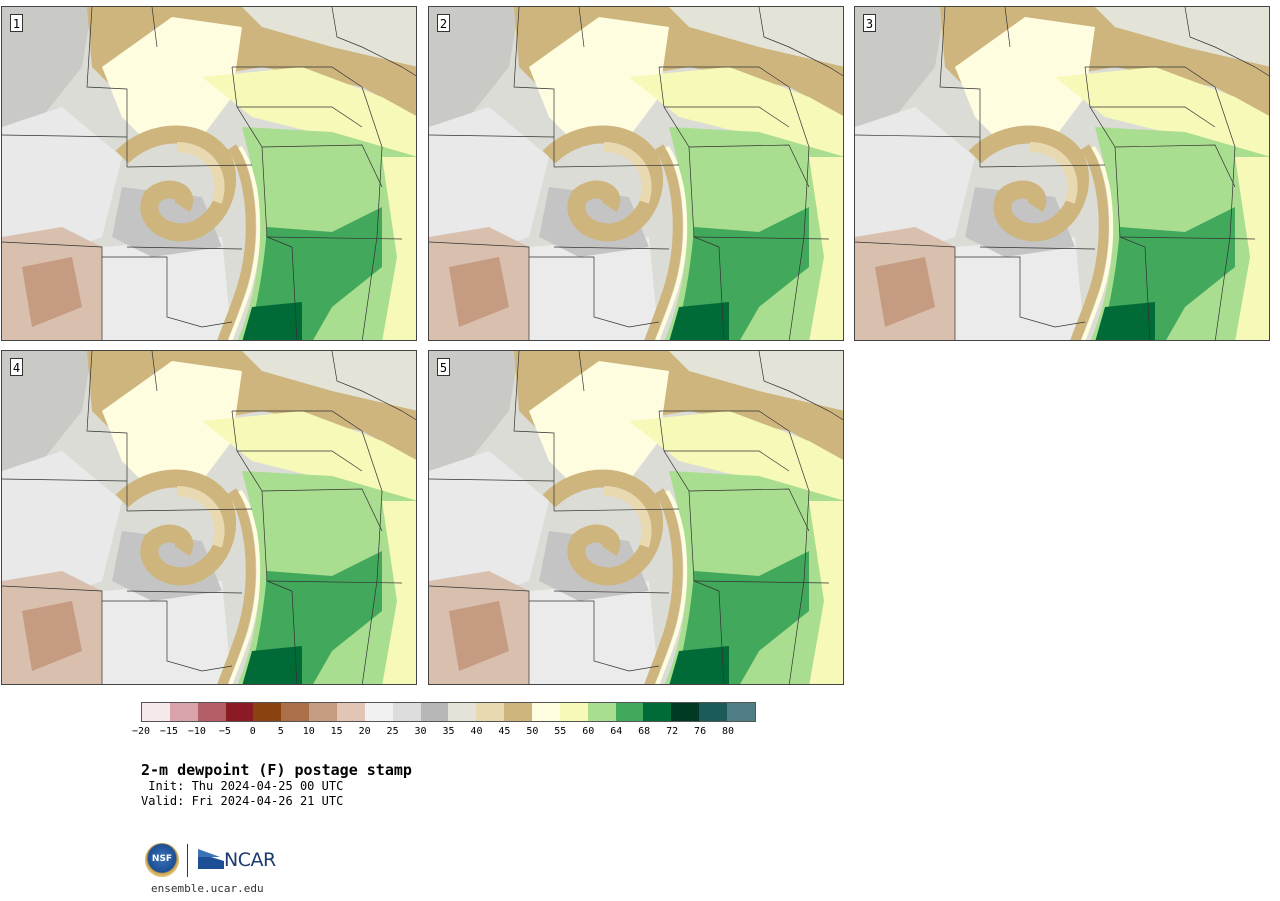 This screenshot has width=1280, height=901. What do you see at coordinates (616, 731) in the screenshot?
I see `colorbar-tick-label: 64` at bounding box center [616, 731].